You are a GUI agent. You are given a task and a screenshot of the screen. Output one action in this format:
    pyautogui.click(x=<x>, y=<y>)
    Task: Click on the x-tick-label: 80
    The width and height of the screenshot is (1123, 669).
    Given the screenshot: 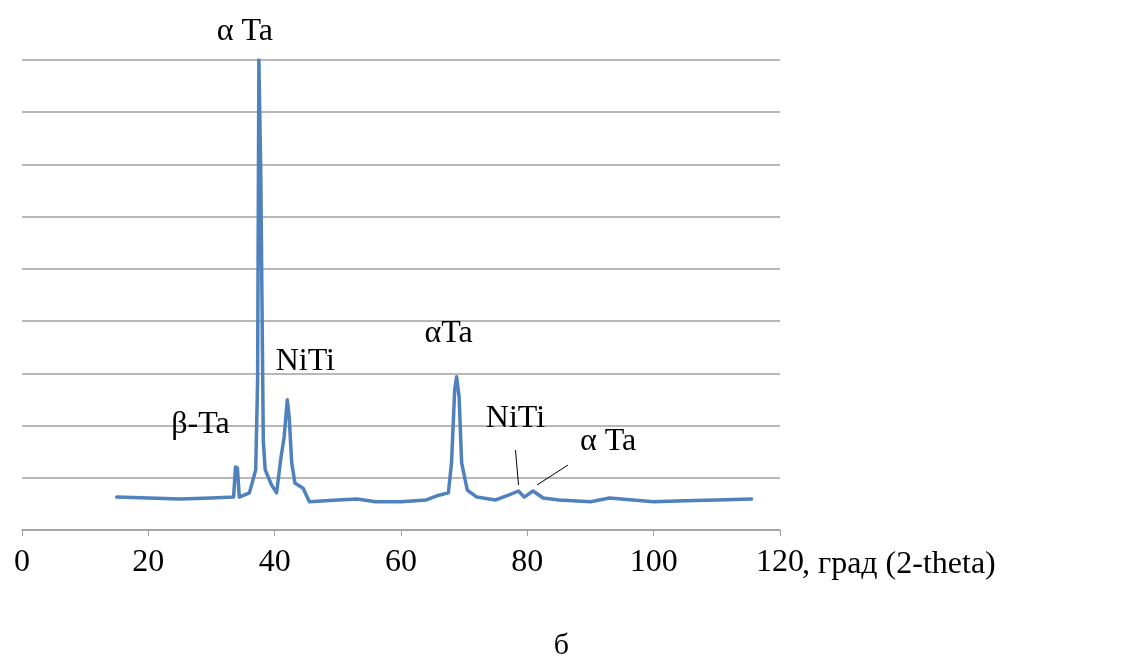 What is the action you would take?
    pyautogui.click(x=527, y=560)
    